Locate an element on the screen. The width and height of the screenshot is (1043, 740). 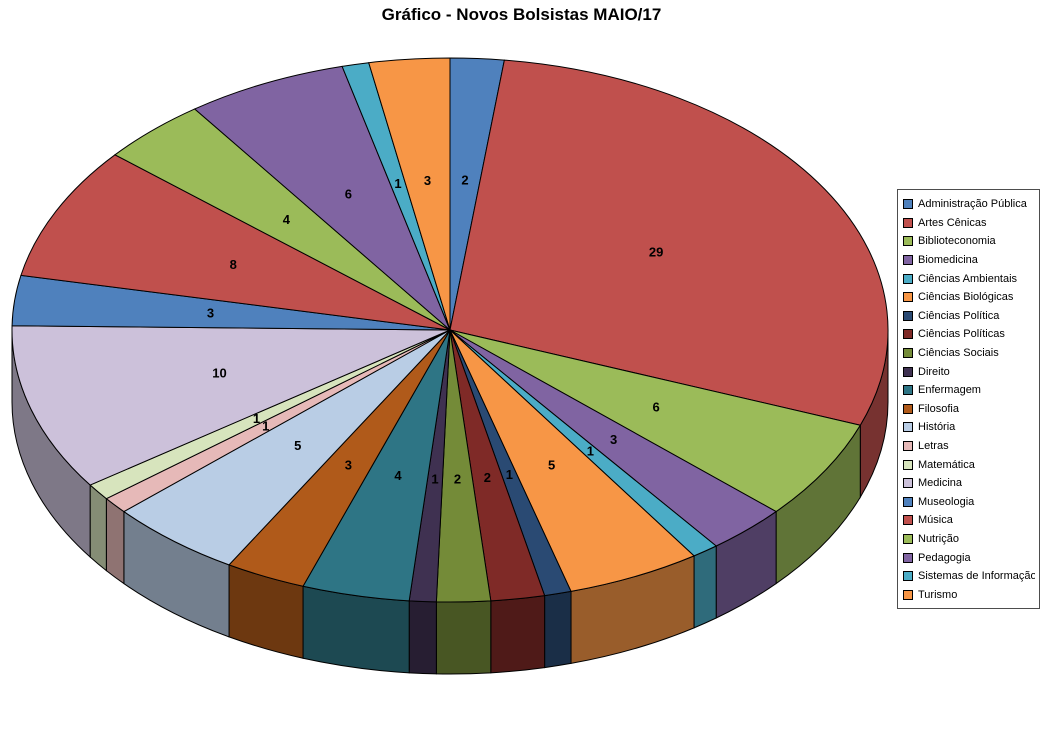
legend-label: Ciências Sociais is located at coordinates (958, 353).